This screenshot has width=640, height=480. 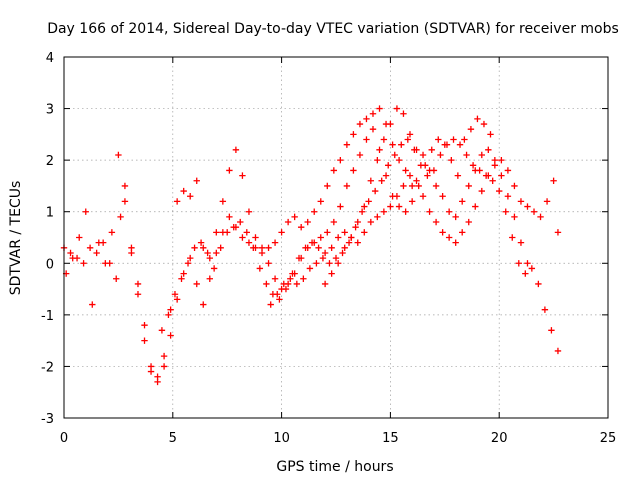 I want to click on x-tick-label: 25, so click(x=608, y=438).